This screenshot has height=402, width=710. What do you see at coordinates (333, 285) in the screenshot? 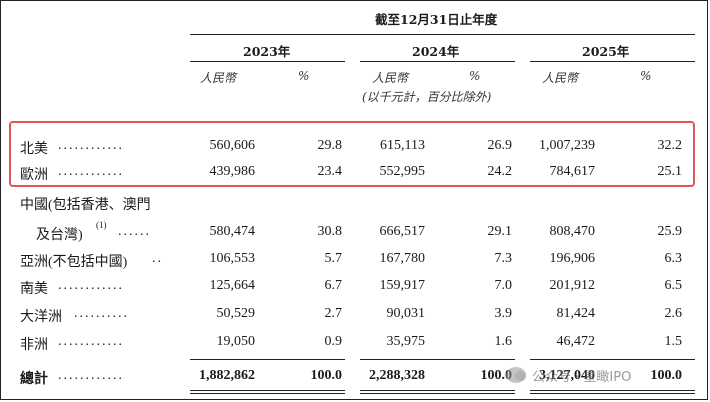
I see `percent-2023: 6.7` at bounding box center [333, 285].